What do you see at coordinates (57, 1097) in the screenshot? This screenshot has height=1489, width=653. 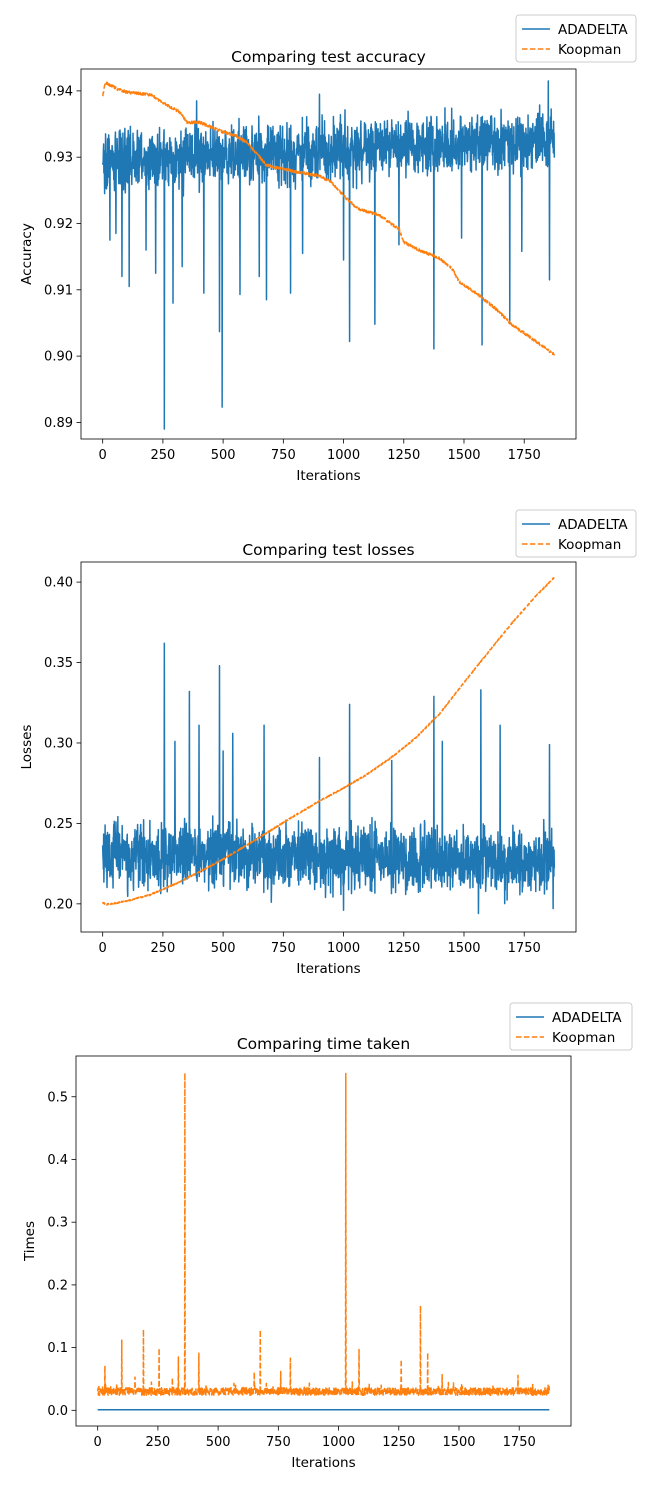 I see `y-tick-label: 0.5` at bounding box center [57, 1097].